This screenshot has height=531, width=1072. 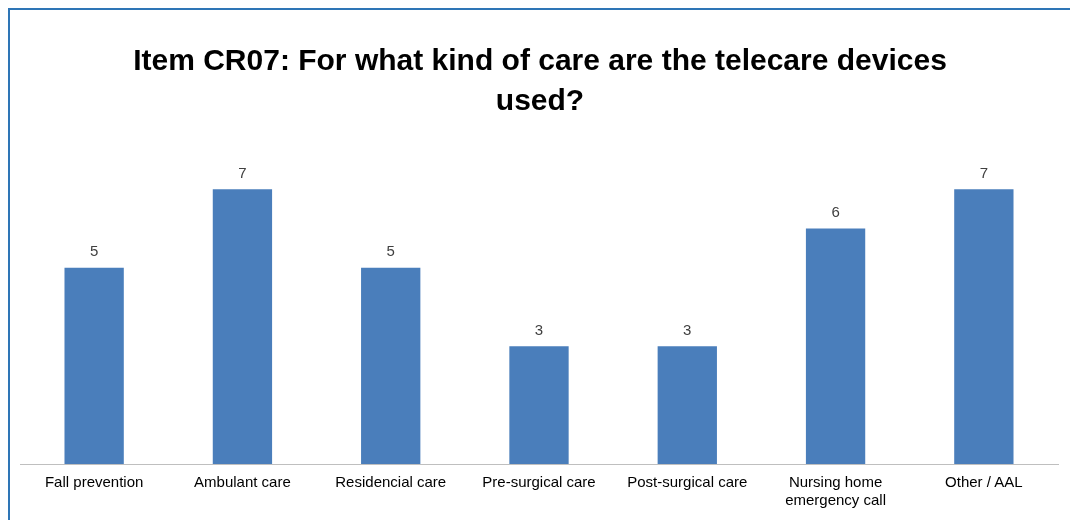 I want to click on data-label: 6, so click(x=835, y=212).